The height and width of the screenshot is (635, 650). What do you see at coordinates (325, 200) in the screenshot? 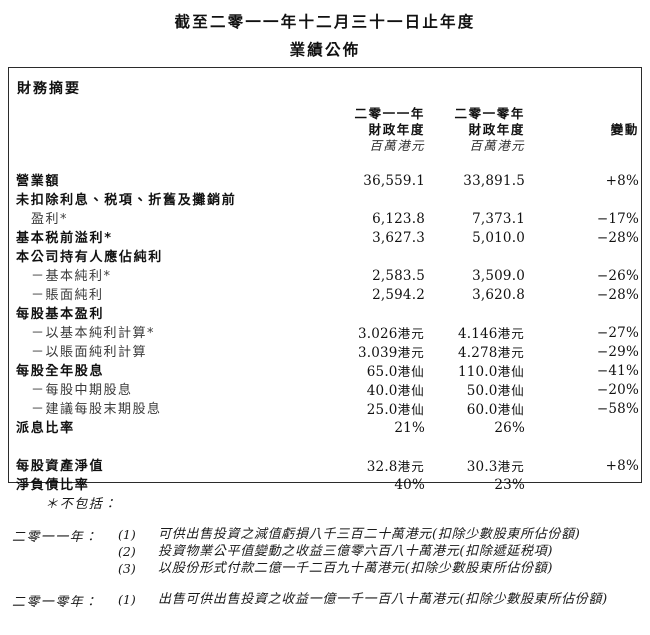
I see `table-row: 未扣除利息、税項、折舊及攤銷前` at bounding box center [325, 200].